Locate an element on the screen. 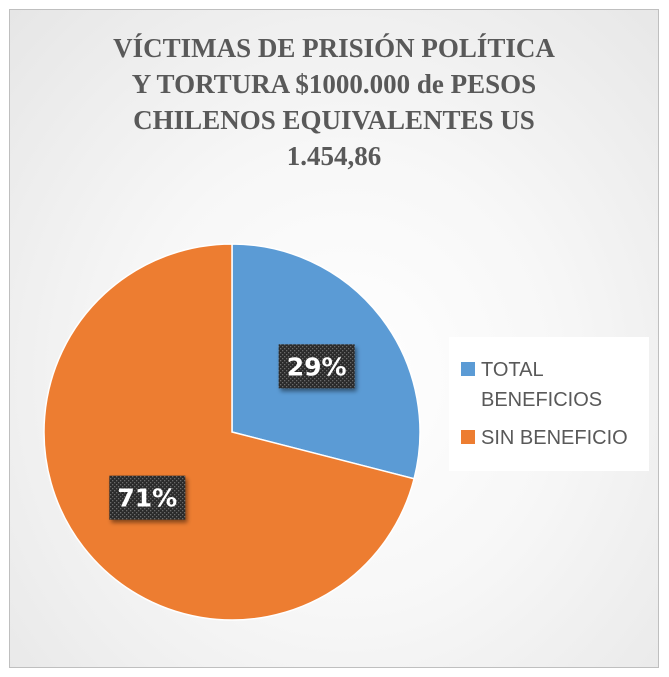 This screenshot has width=669, height=677. data-label-text-sin-beneficio: 71% is located at coordinates (147, 498).